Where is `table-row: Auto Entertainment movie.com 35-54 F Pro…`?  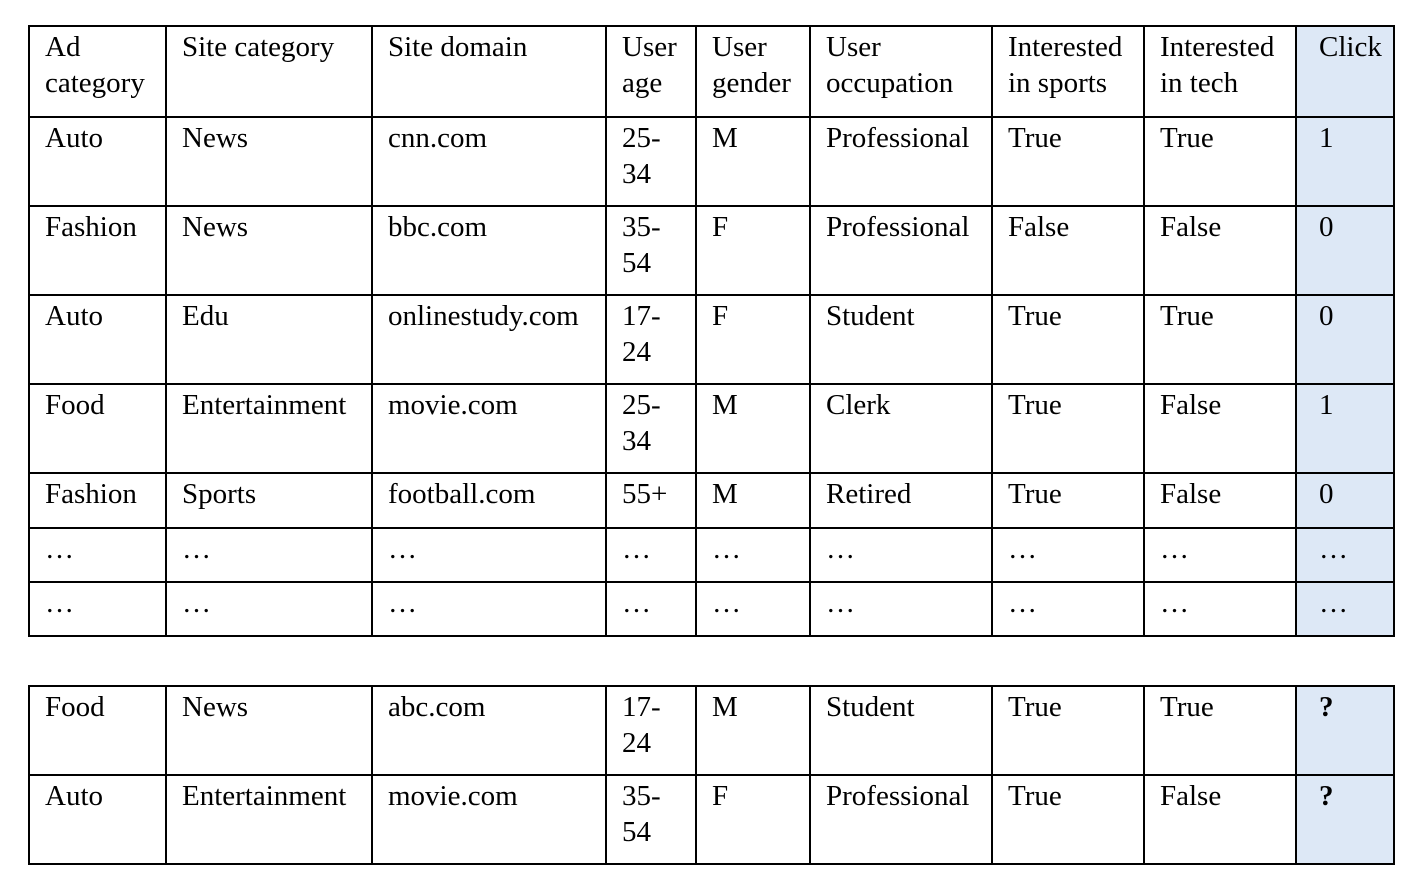 table-row: Auto Entertainment movie.com 35-54 F Pro… is located at coordinates (711, 819).